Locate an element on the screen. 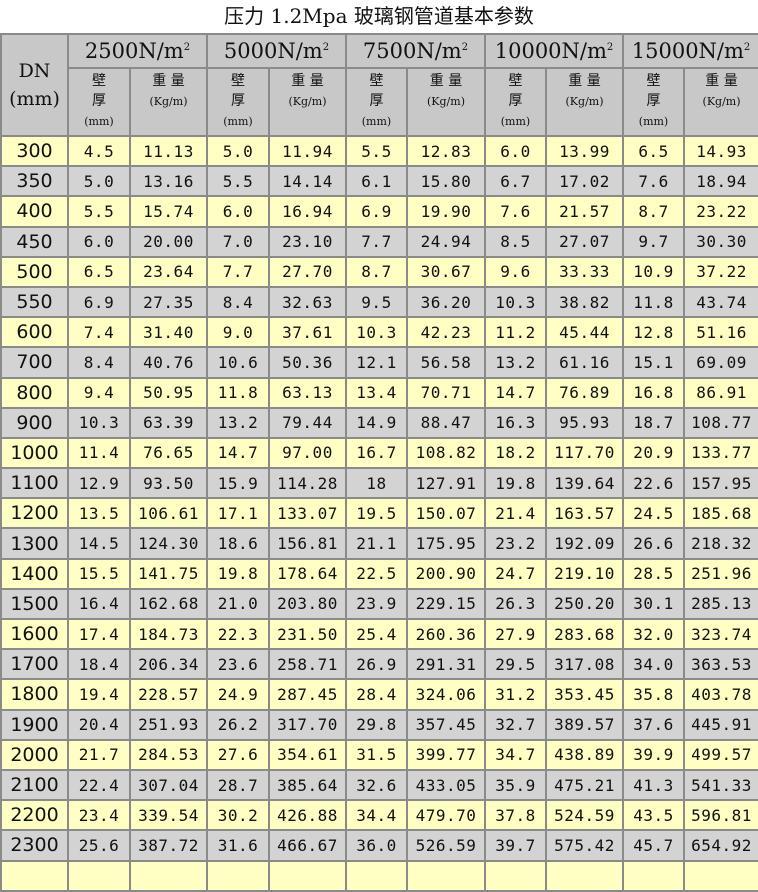 The width and height of the screenshot is (758, 892). thickness-cell: 26.9 is located at coordinates (376, 664).